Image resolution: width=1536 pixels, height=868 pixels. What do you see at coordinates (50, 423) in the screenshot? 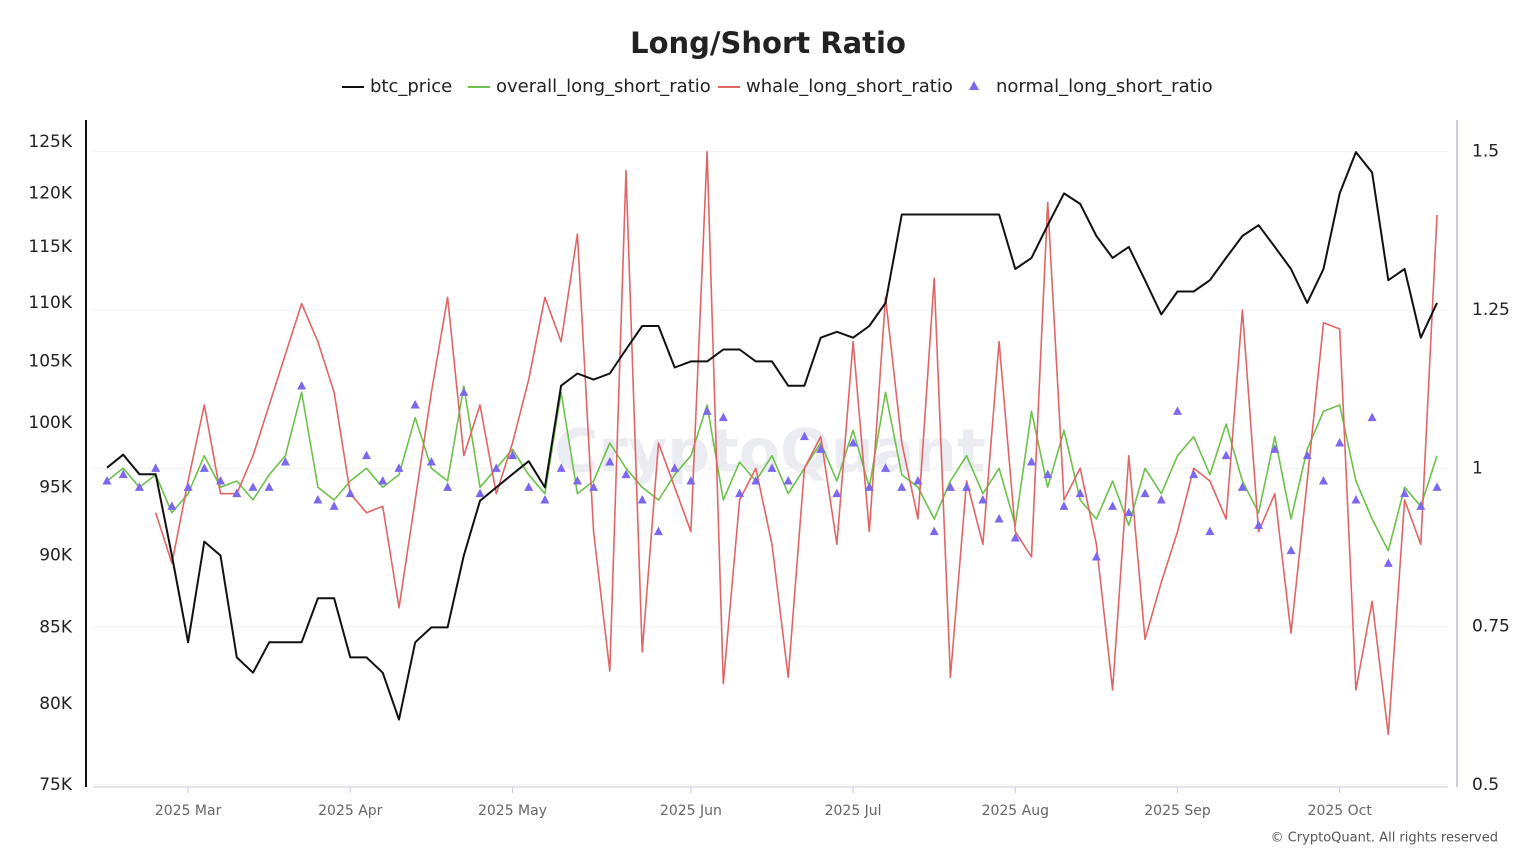
I see `y-tick-label: 100K` at bounding box center [50, 423].